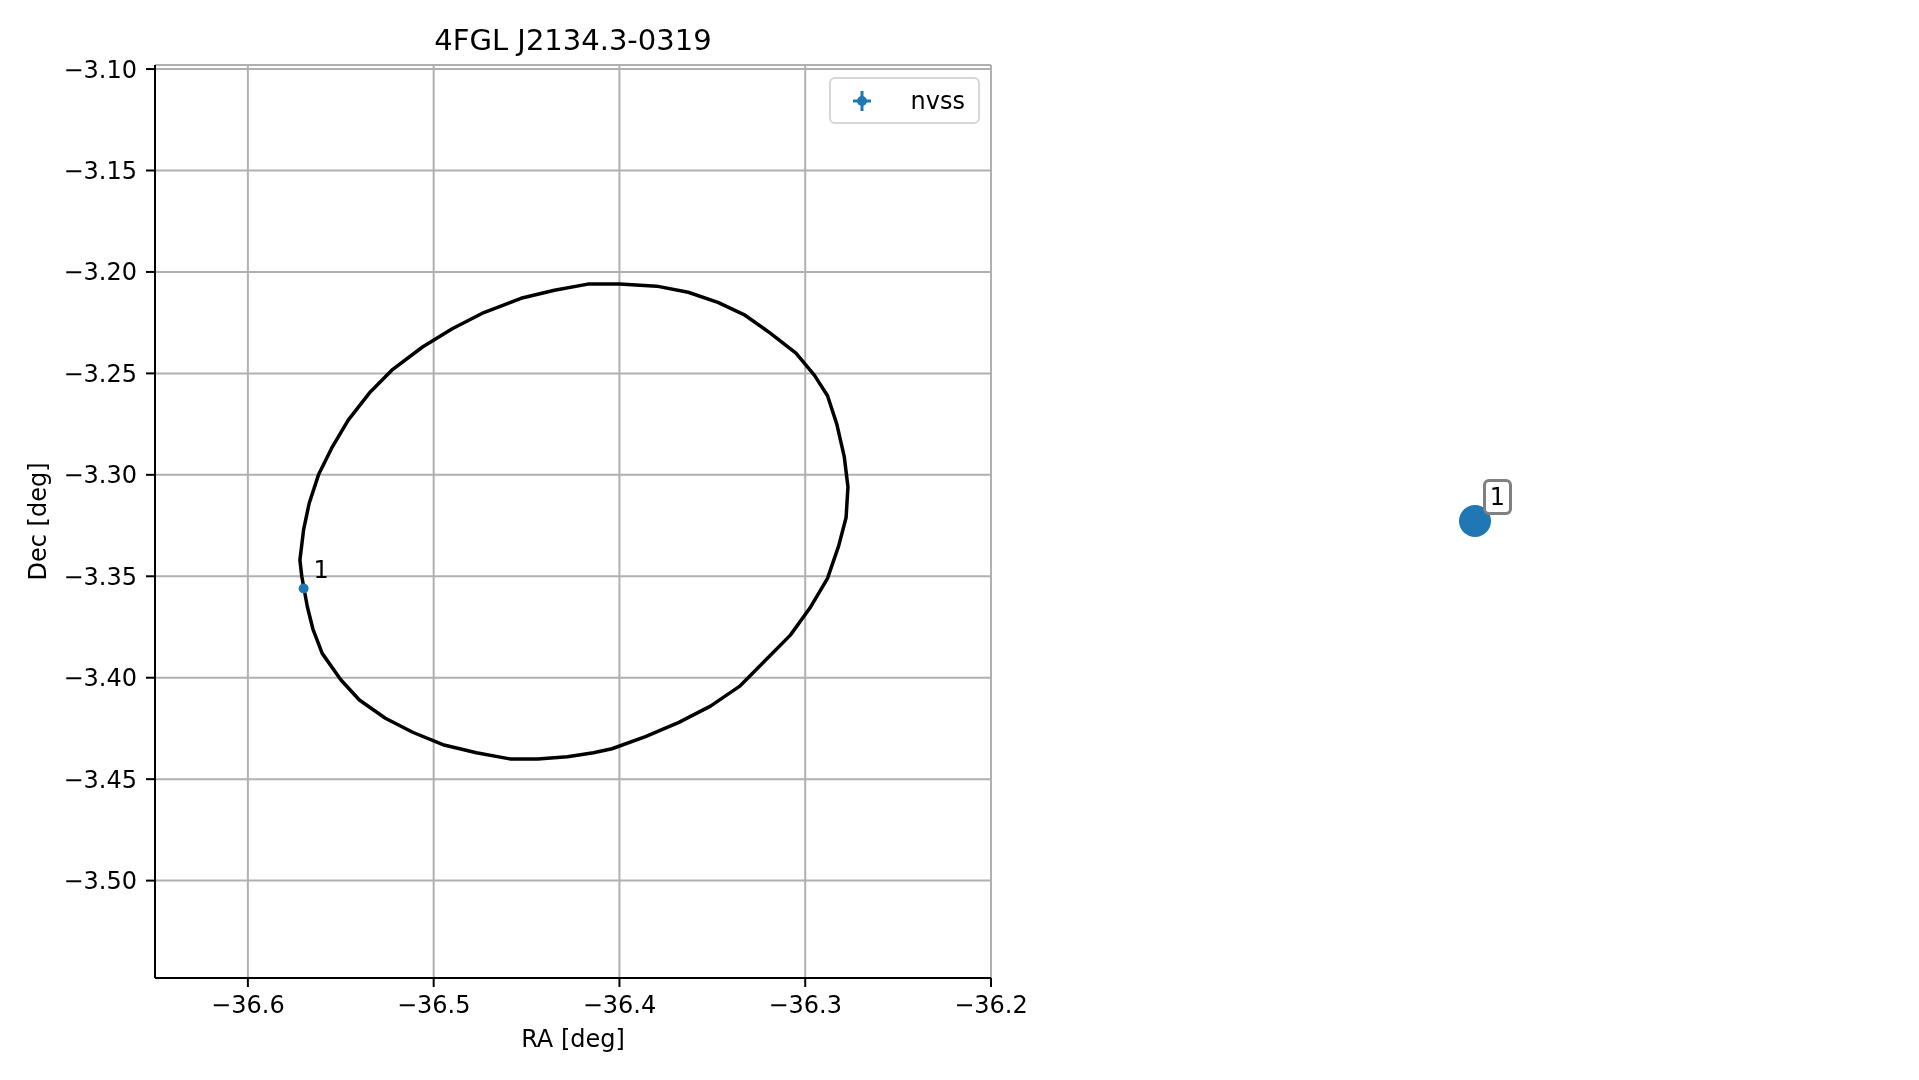 The image size is (1919, 1080). I want to click on y-tick-label: −3.25, so click(100, 373).